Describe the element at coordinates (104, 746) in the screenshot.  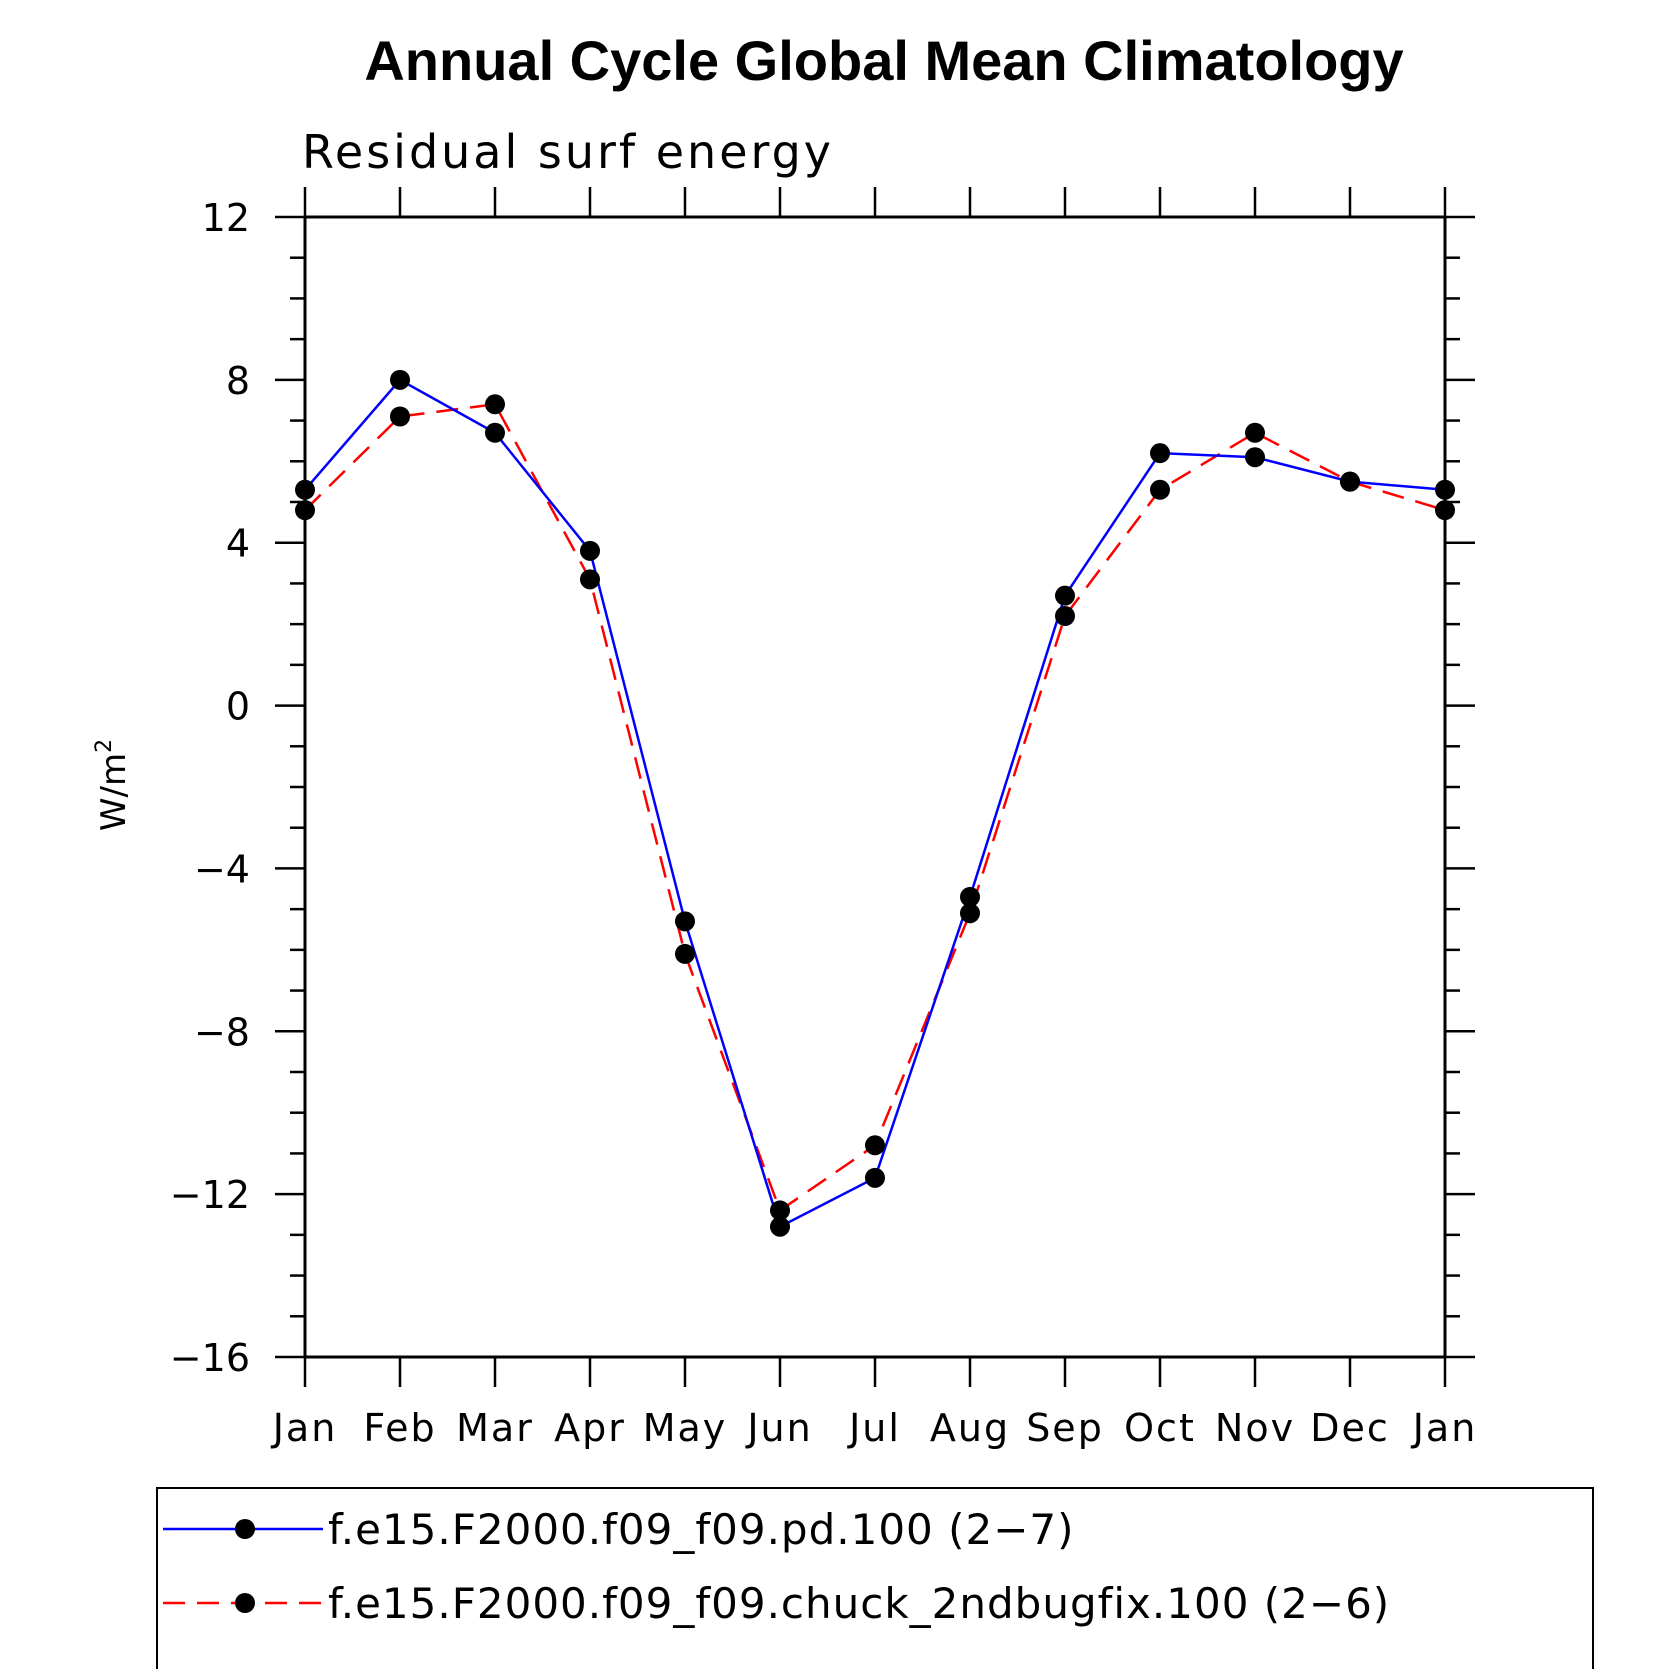
I see `y-axis-label-superscript: 2` at that location.